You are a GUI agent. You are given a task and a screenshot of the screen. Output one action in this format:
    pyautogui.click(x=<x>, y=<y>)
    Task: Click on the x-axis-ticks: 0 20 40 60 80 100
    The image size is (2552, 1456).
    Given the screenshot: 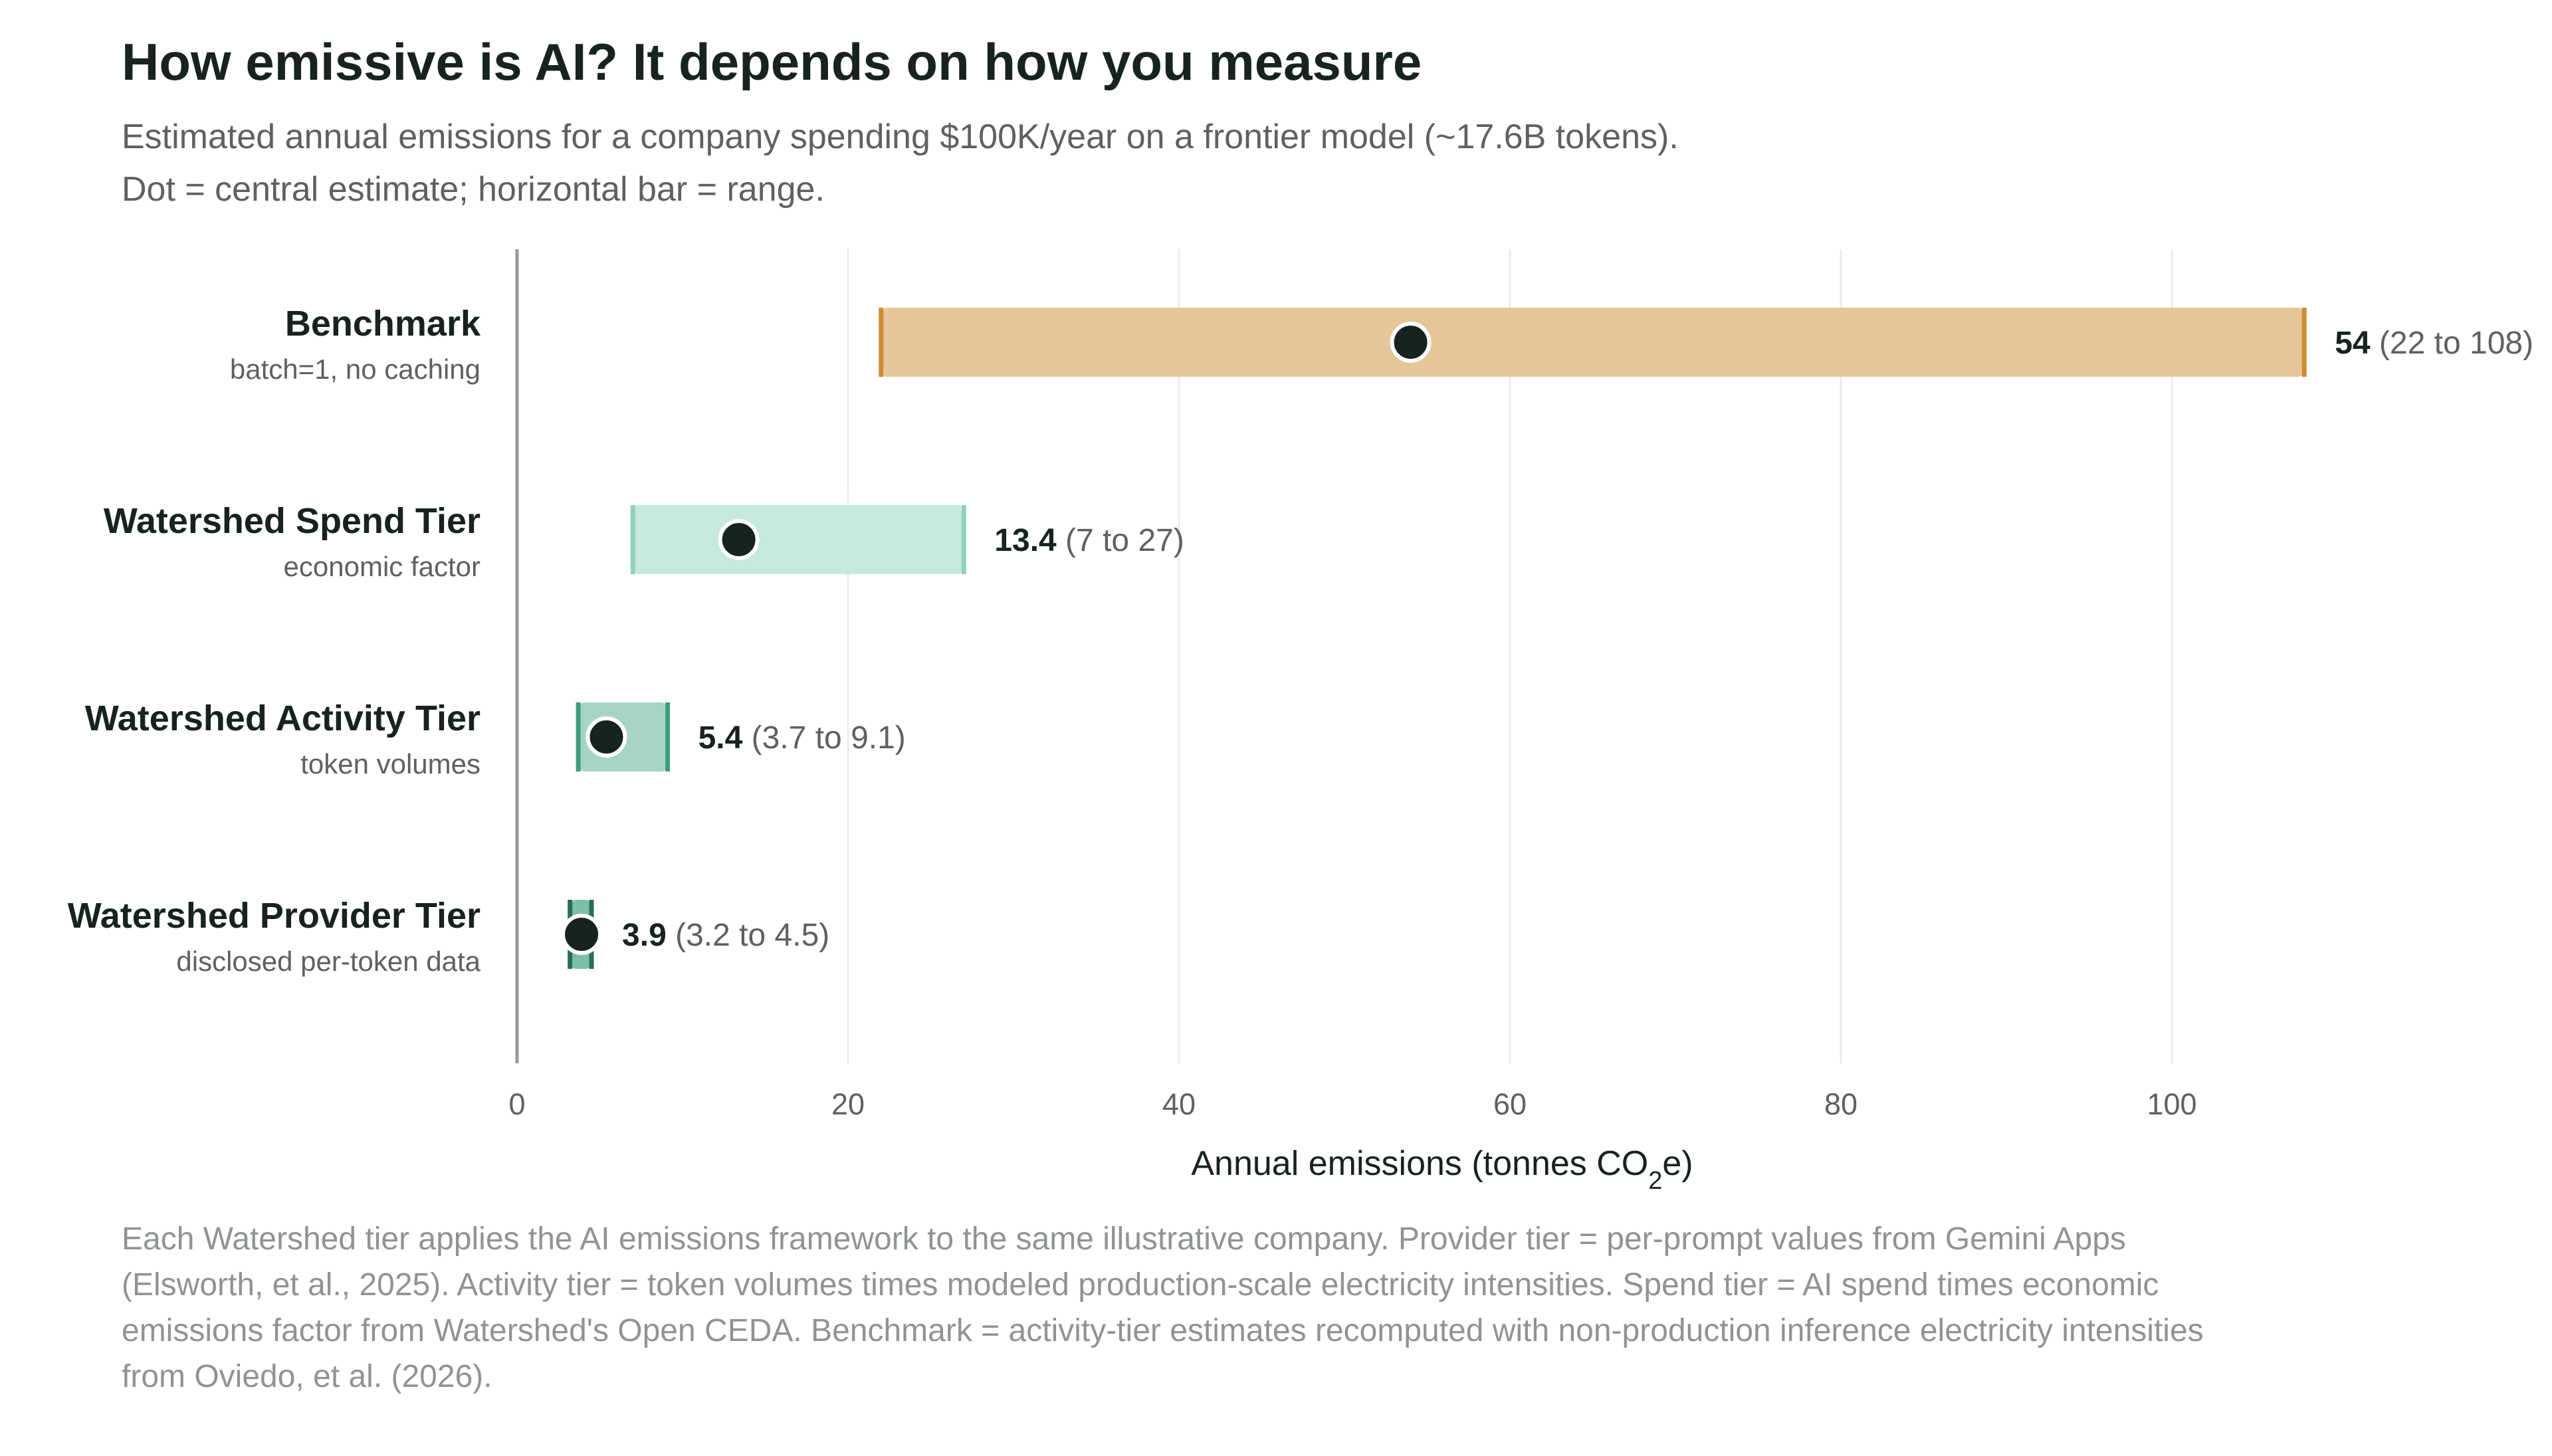 What is the action you would take?
    pyautogui.click(x=1352, y=1104)
    